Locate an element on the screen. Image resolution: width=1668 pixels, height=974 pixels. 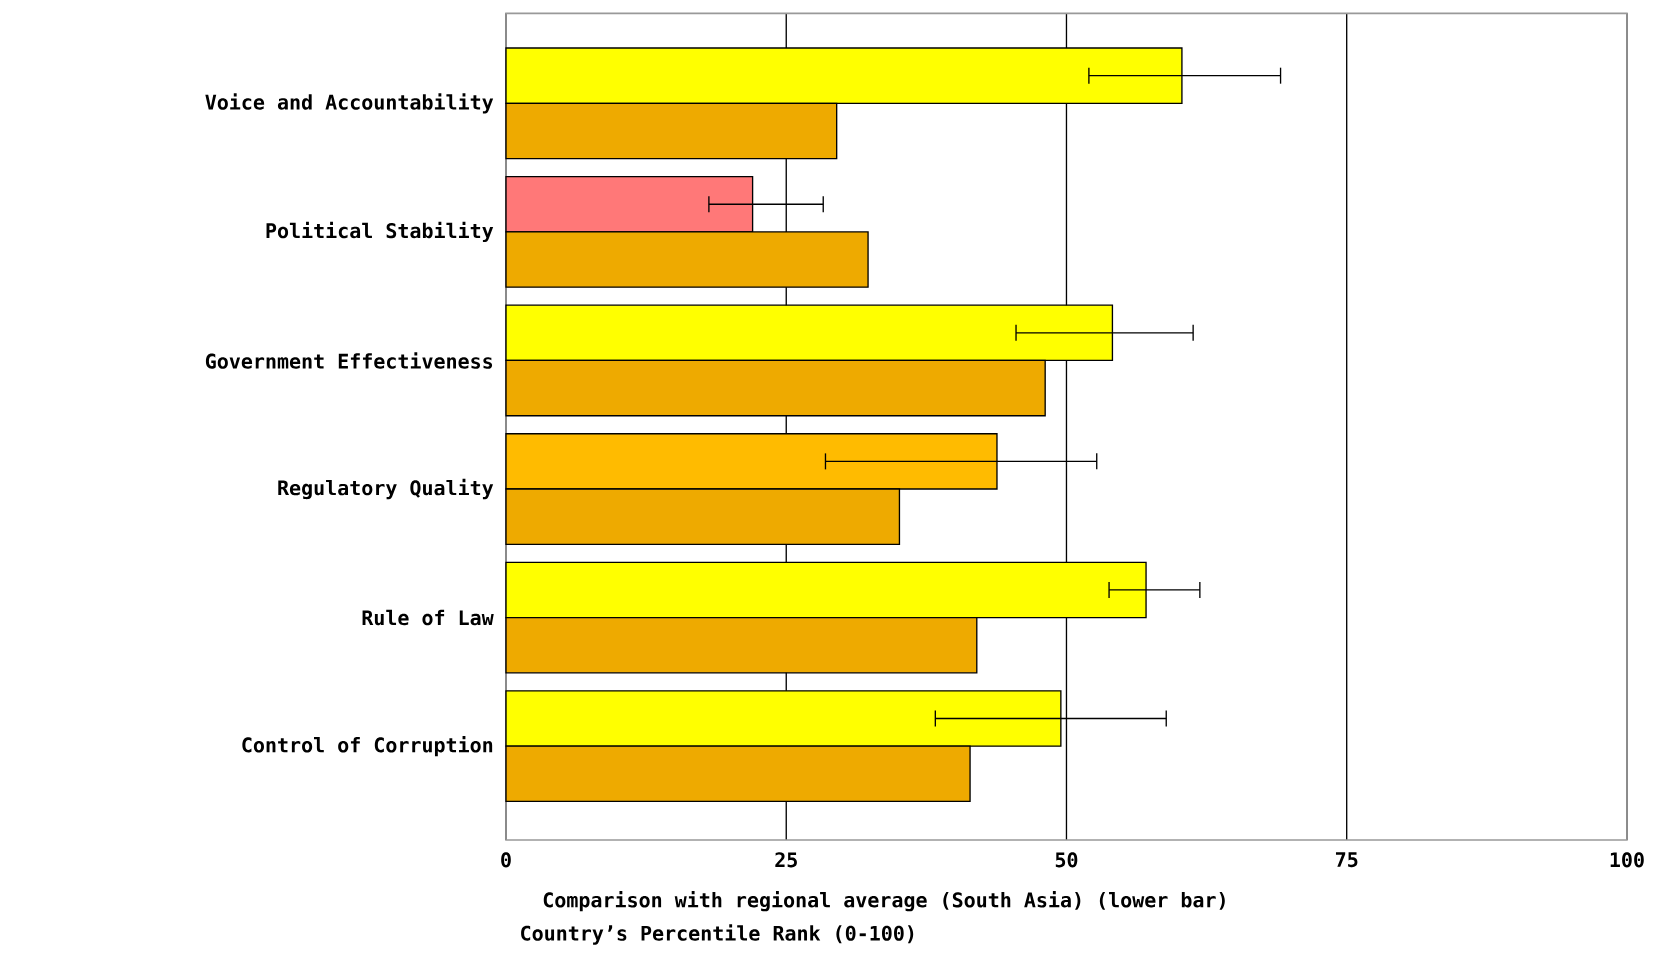
y-tick-label: Rule of Law is located at coordinates (428, 617).